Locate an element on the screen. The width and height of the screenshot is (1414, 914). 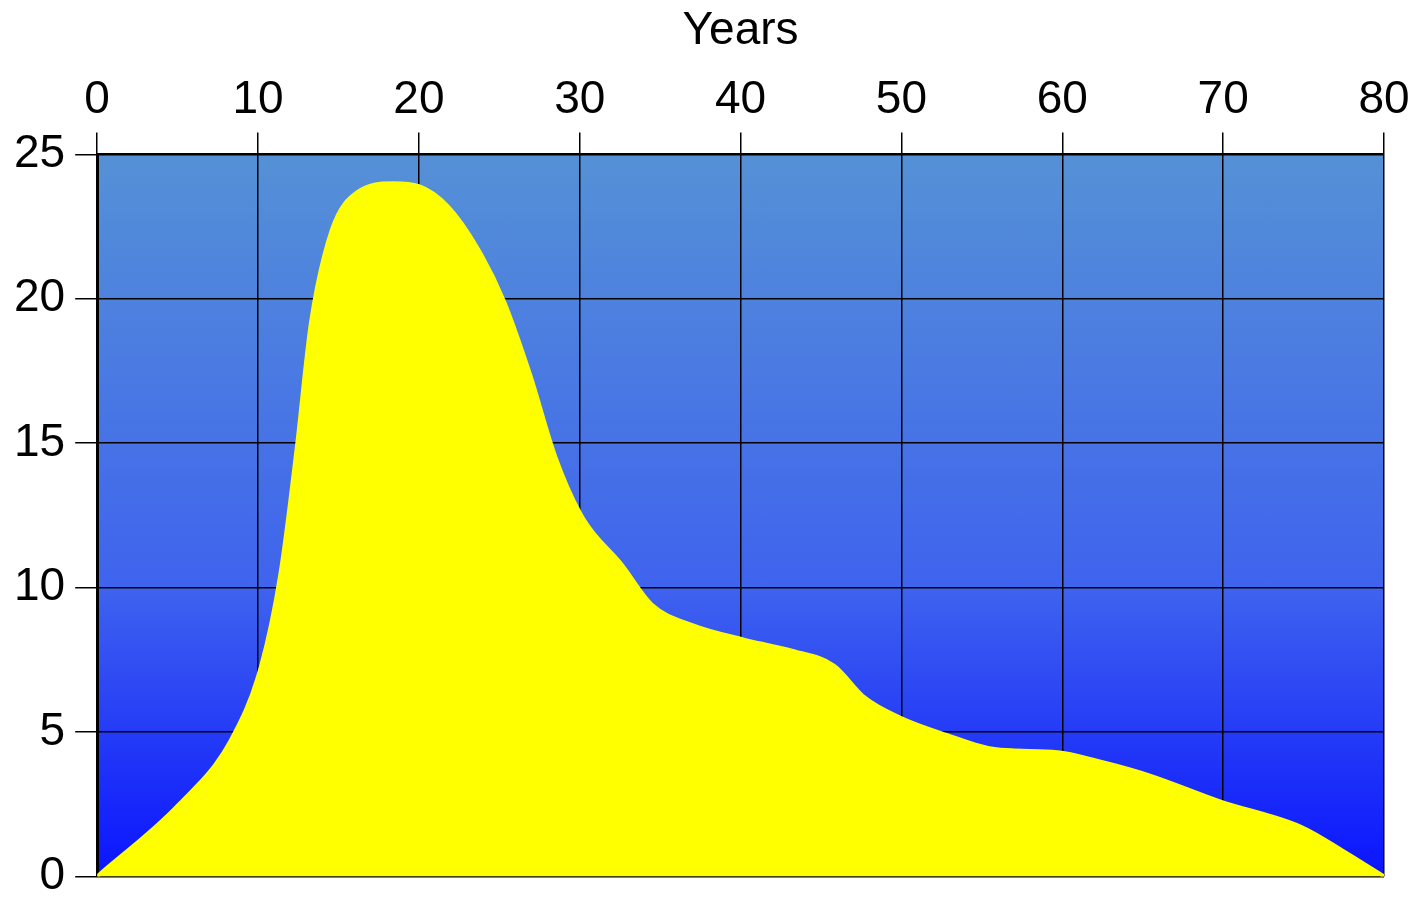
x-tick-label: 40 is located at coordinates (741, 97).